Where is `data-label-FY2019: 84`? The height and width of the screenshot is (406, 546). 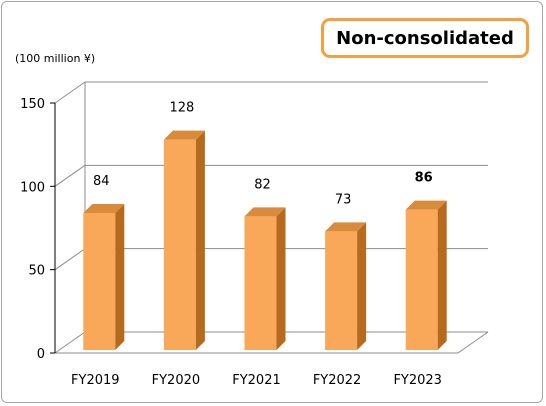
data-label-FY2019: 84 is located at coordinates (101, 181).